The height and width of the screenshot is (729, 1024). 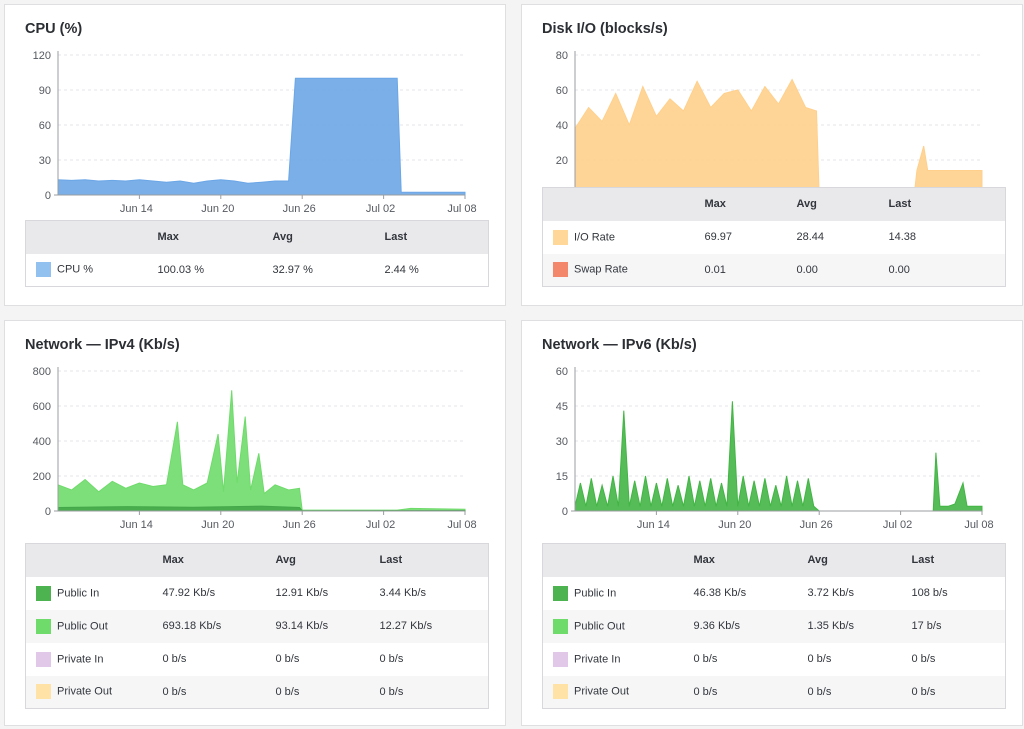 What do you see at coordinates (102, 345) in the screenshot?
I see `panel-title: Network — IPv4 (Kb/s)` at bounding box center [102, 345].